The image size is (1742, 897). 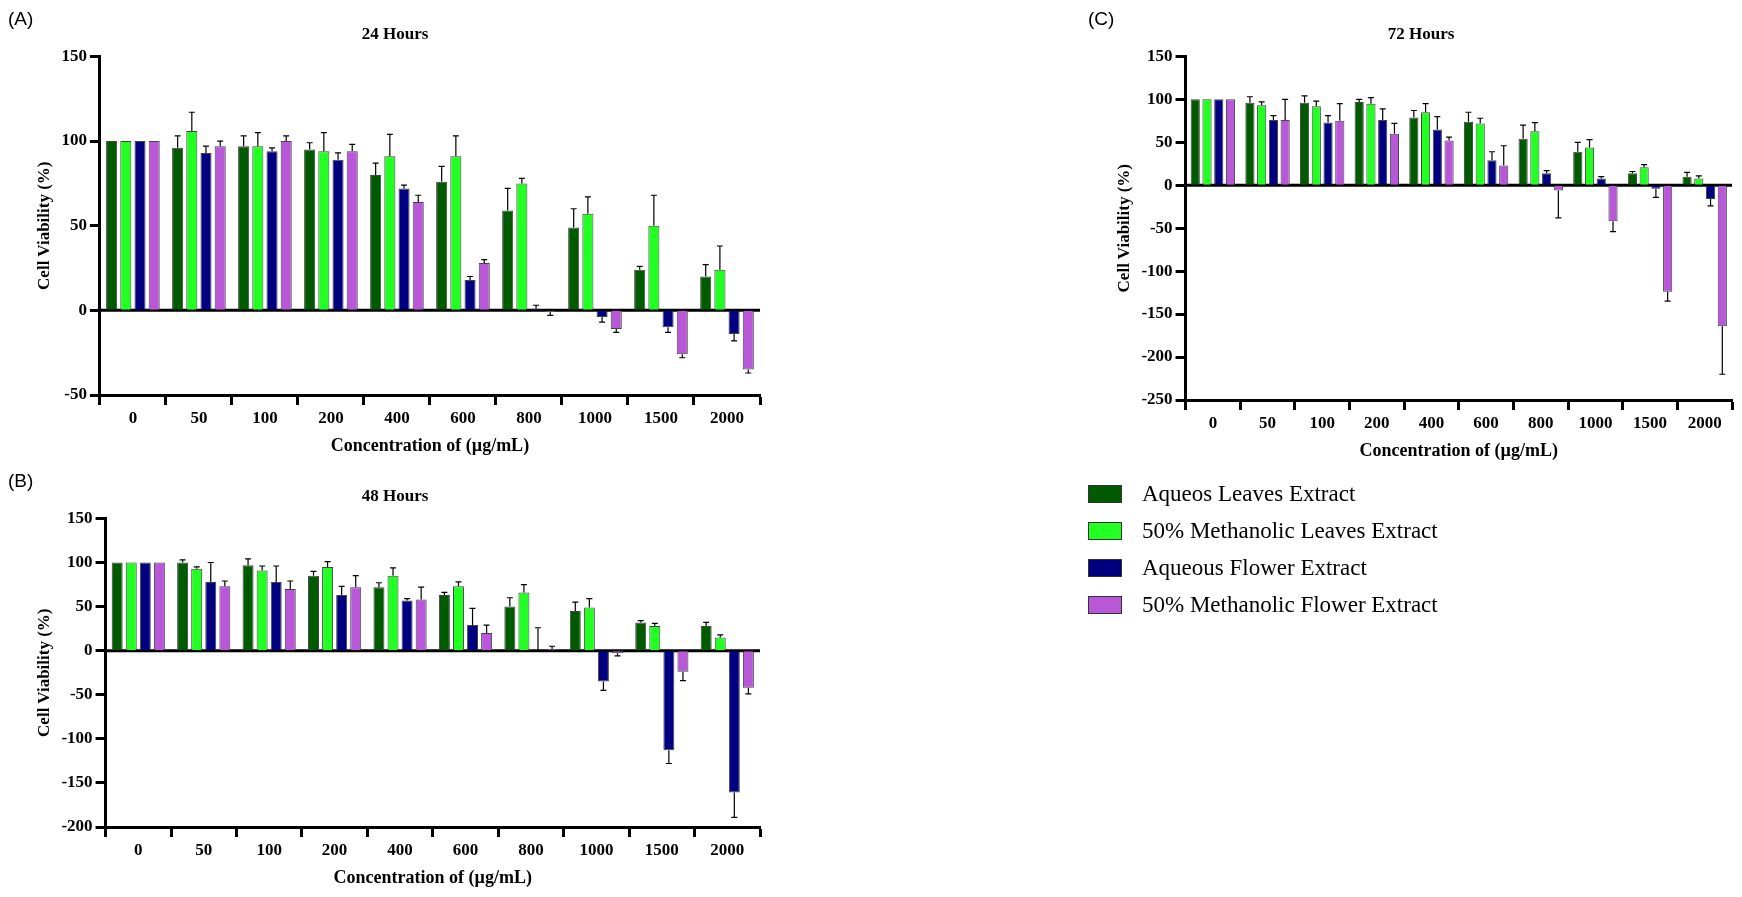 I want to click on text: (B), so click(x=21, y=481).